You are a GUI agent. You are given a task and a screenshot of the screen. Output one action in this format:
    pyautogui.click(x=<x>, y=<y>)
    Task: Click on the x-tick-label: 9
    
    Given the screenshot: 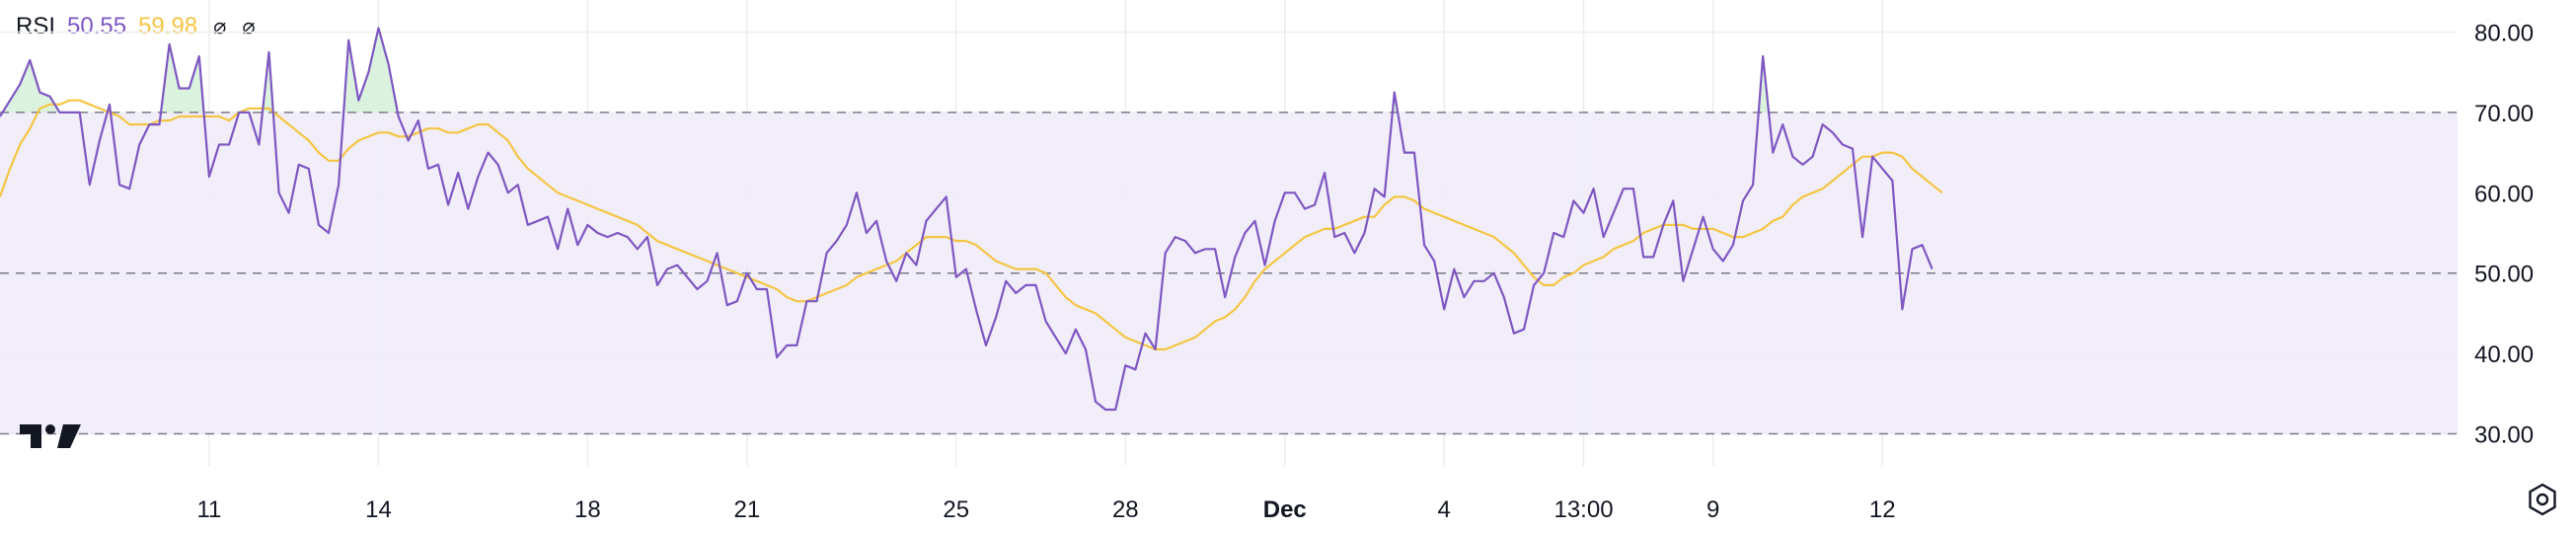 What is the action you would take?
    pyautogui.click(x=1713, y=509)
    